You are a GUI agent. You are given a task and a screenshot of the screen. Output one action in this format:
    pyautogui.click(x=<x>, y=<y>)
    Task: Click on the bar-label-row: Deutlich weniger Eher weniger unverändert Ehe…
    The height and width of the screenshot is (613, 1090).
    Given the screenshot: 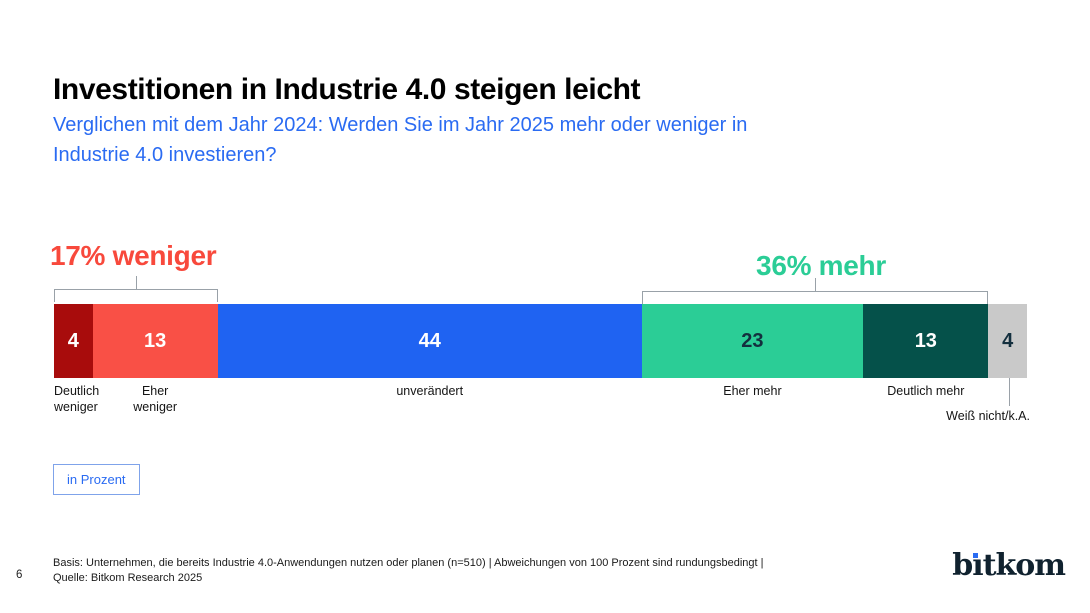 What is the action you would take?
    pyautogui.click(x=540, y=403)
    